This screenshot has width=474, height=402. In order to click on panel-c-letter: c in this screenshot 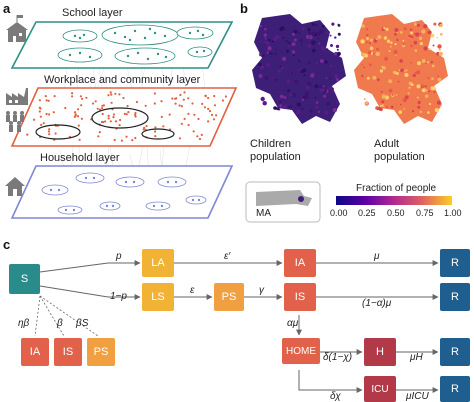, I will do `click(7, 244)`.